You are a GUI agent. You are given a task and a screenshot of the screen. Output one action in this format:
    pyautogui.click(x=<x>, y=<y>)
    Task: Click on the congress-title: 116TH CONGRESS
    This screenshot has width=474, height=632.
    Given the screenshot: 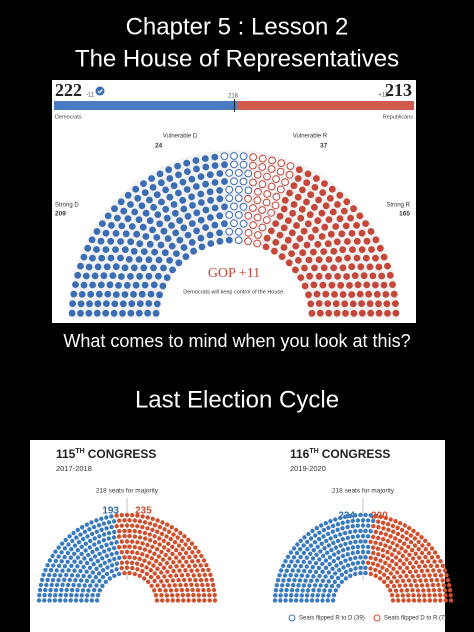 What is the action you would take?
    pyautogui.click(x=340, y=454)
    